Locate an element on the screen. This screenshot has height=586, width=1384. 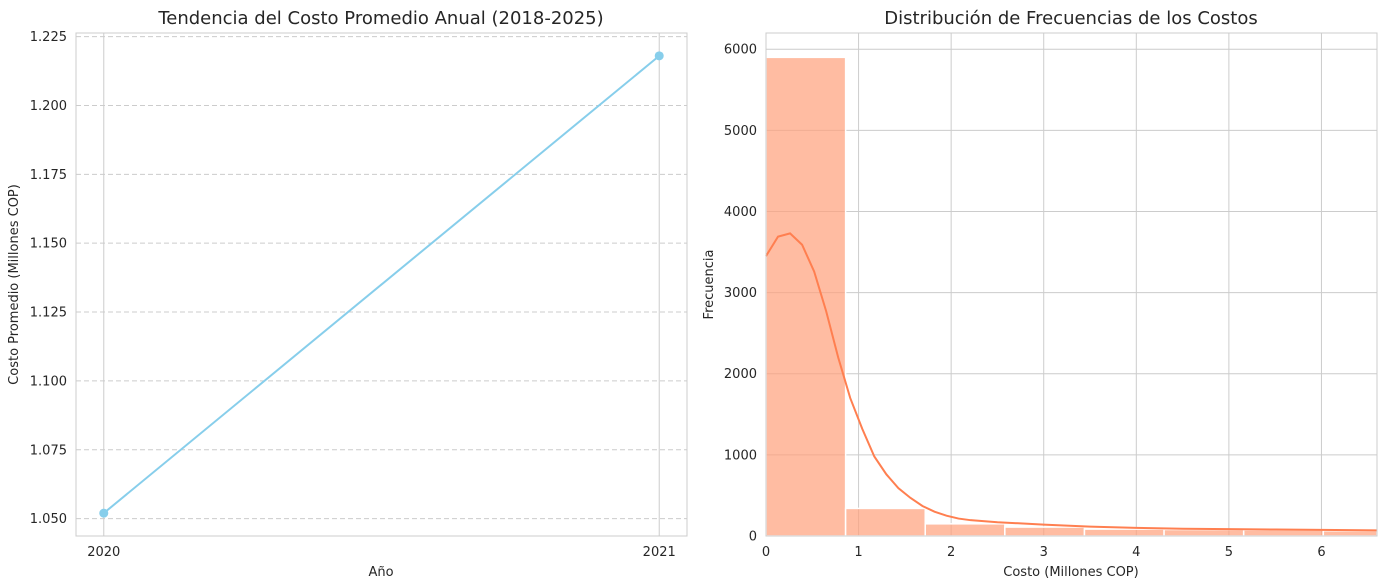
histogram-x-tick-label: 1 is located at coordinates (858, 552).